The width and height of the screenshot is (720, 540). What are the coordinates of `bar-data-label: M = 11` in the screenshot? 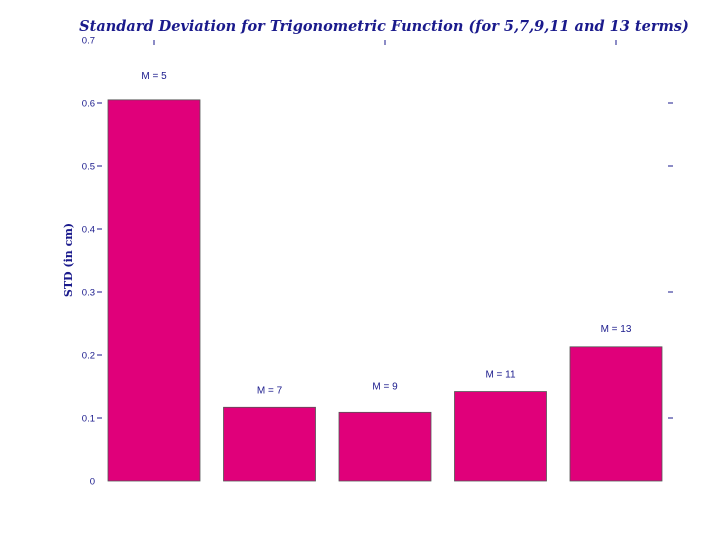 It's located at (500, 375).